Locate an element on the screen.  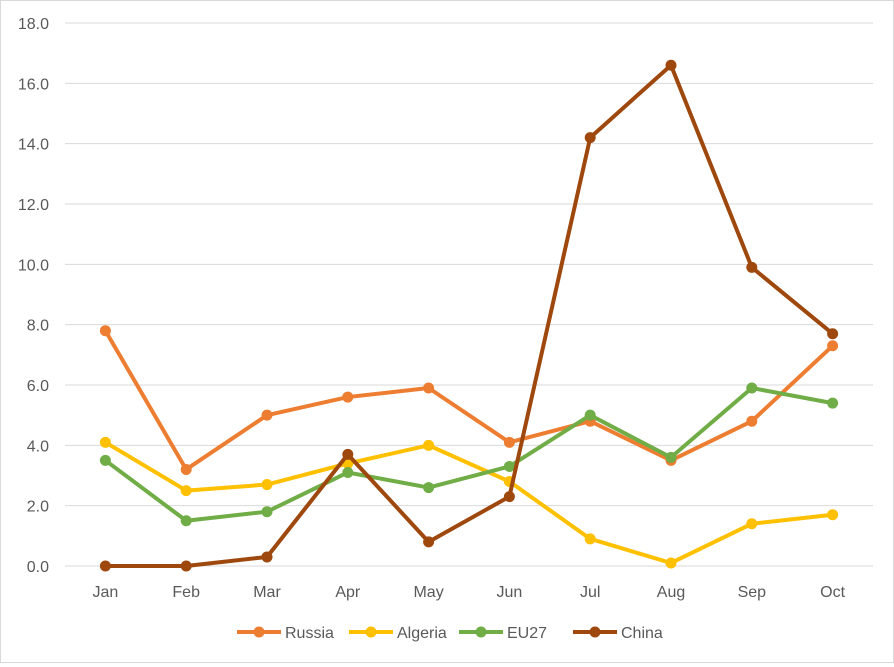
x-axis-tick-labels: Jan Feb Mar Apr May Jun Jul Aug Sep Oct is located at coordinates (469, 592).